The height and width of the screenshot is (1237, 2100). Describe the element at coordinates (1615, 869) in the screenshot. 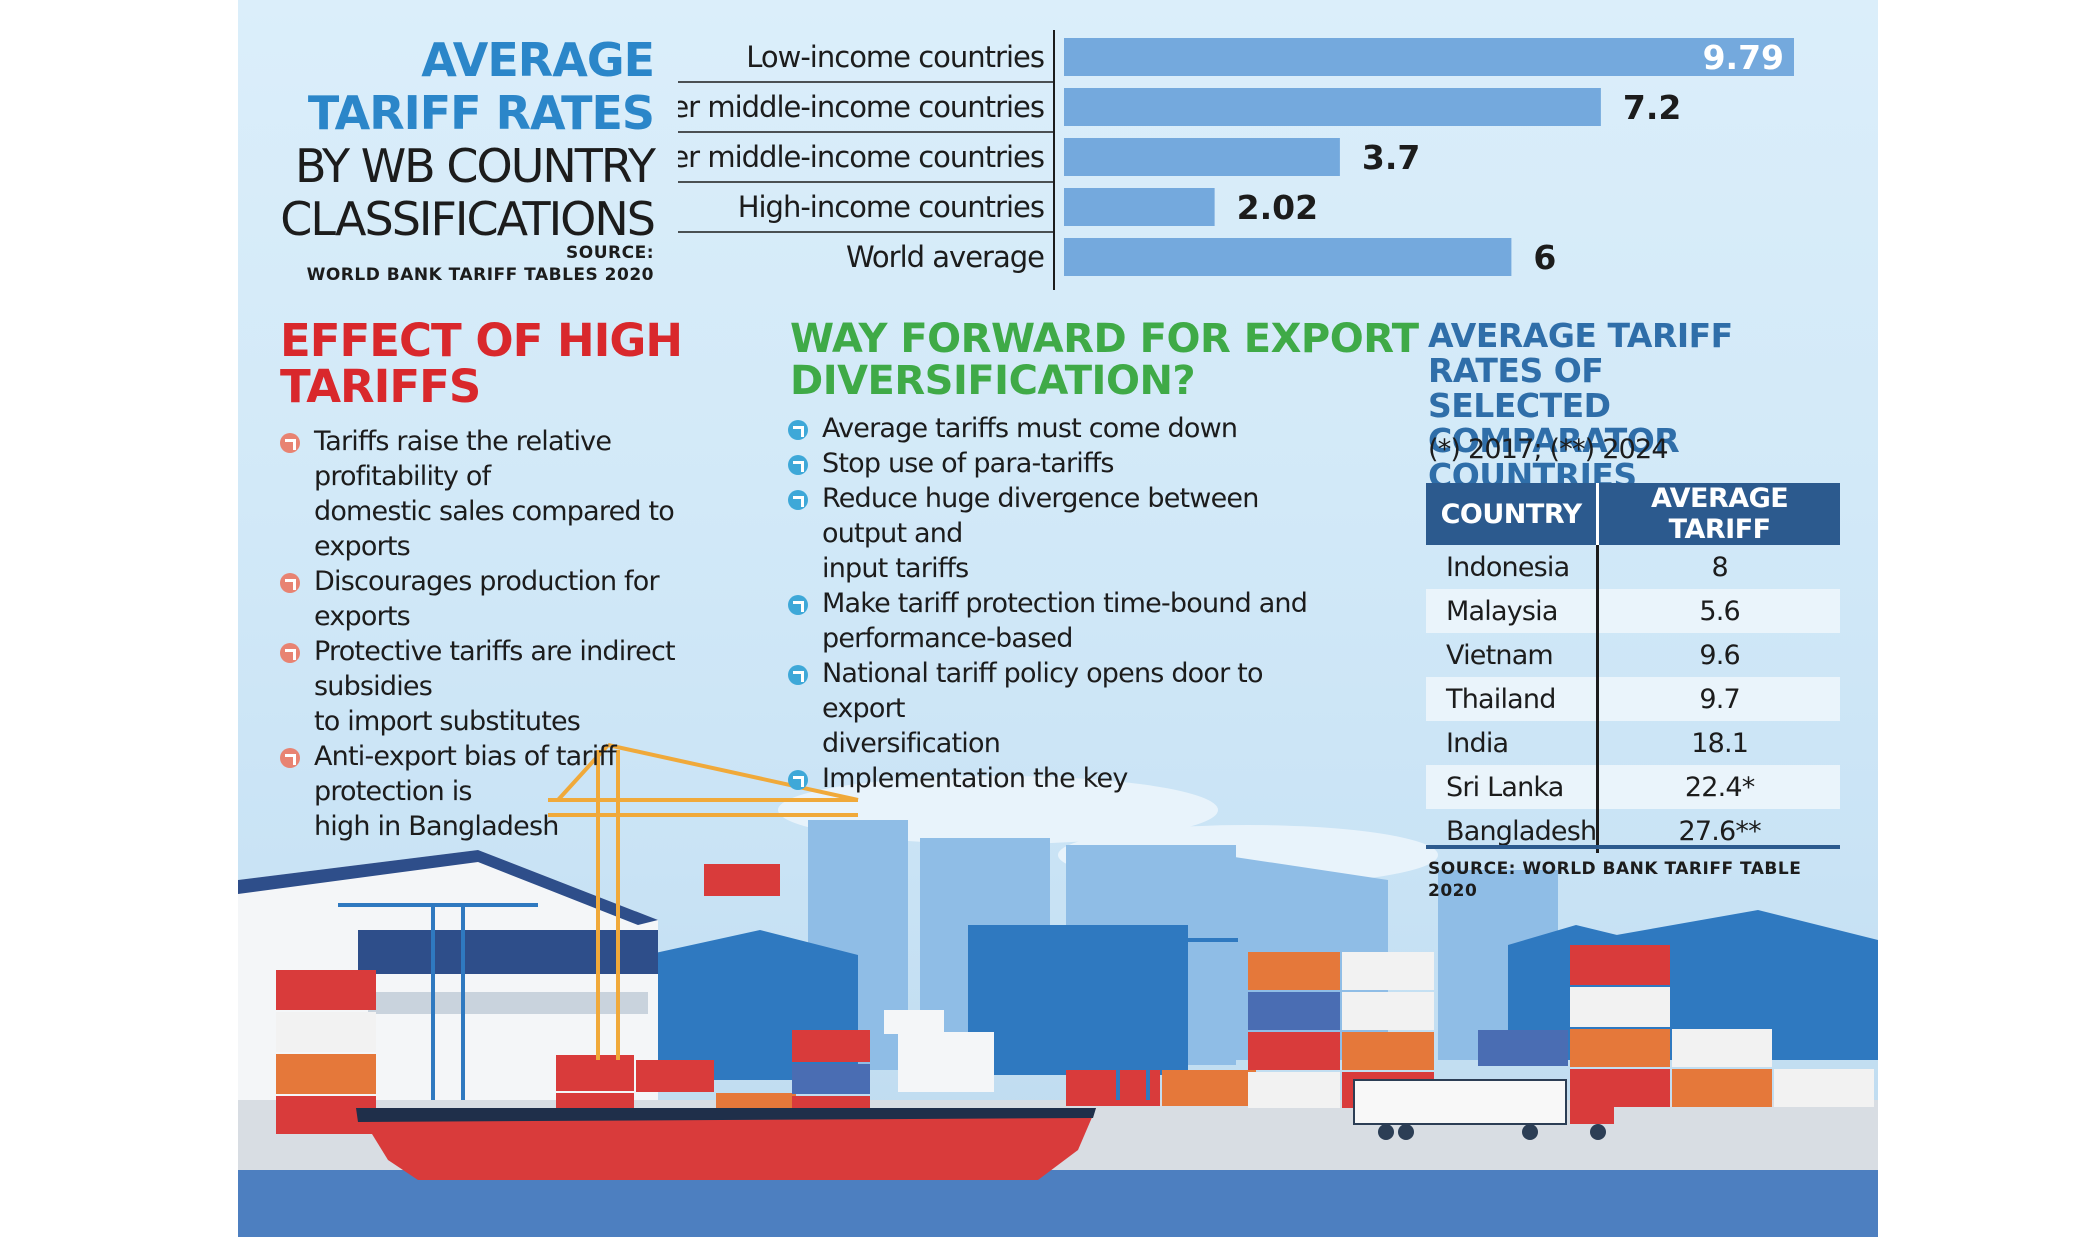

I see `comparator-source-line1: SOURCE: WORLD BANK TARIFF TABLE` at that location.